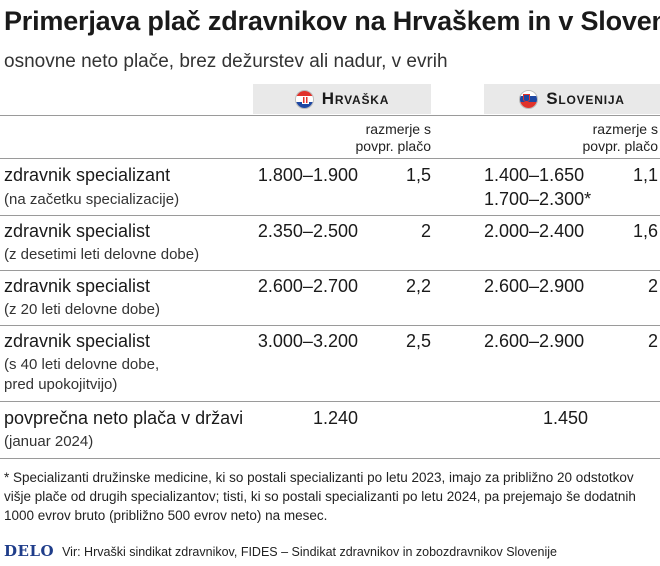  I want to click on country-header-slovenia: Slovenija, so click(572, 99).